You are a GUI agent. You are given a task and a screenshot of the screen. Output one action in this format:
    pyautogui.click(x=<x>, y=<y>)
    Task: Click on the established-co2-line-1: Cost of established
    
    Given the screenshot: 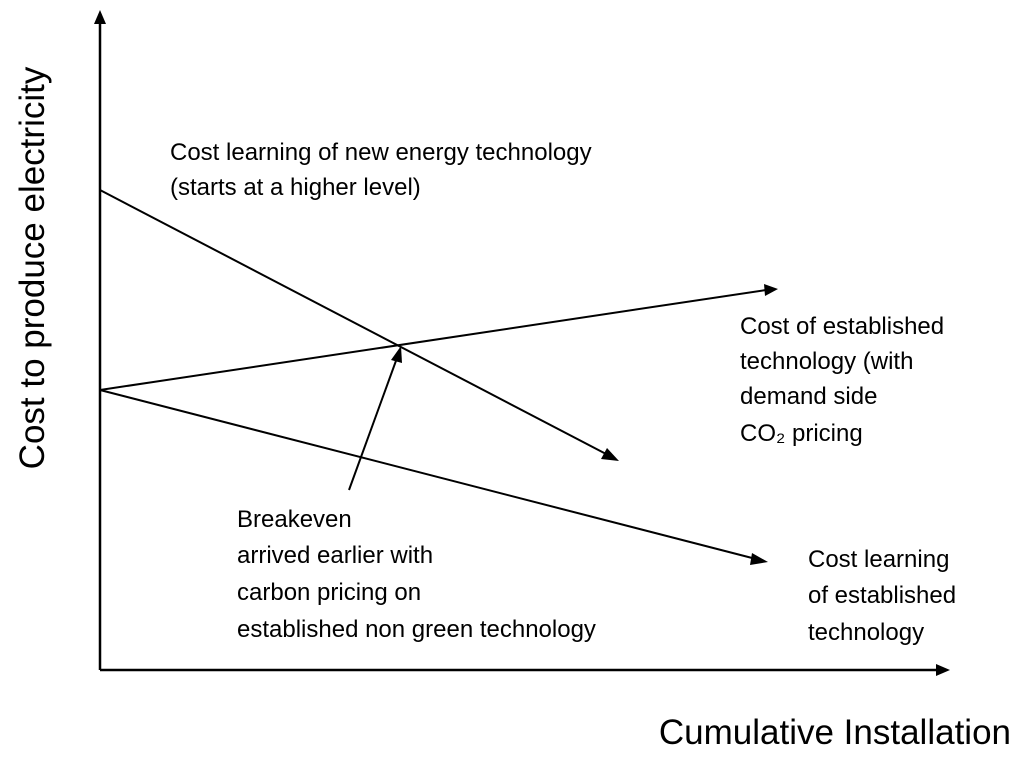 What is the action you would take?
    pyautogui.click(x=842, y=326)
    